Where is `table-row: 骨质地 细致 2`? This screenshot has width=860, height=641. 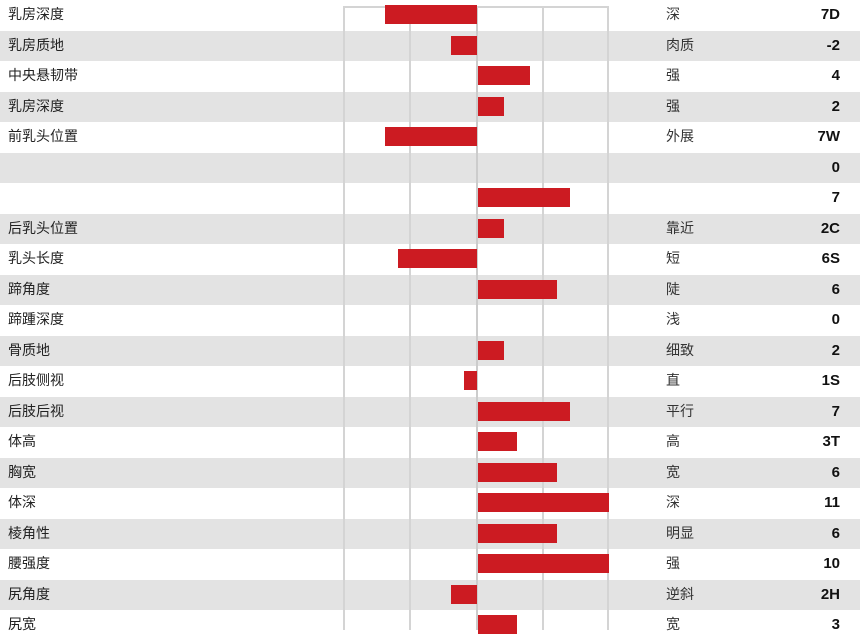
table-row: 骨质地 细致 2 is located at coordinates (430, 350).